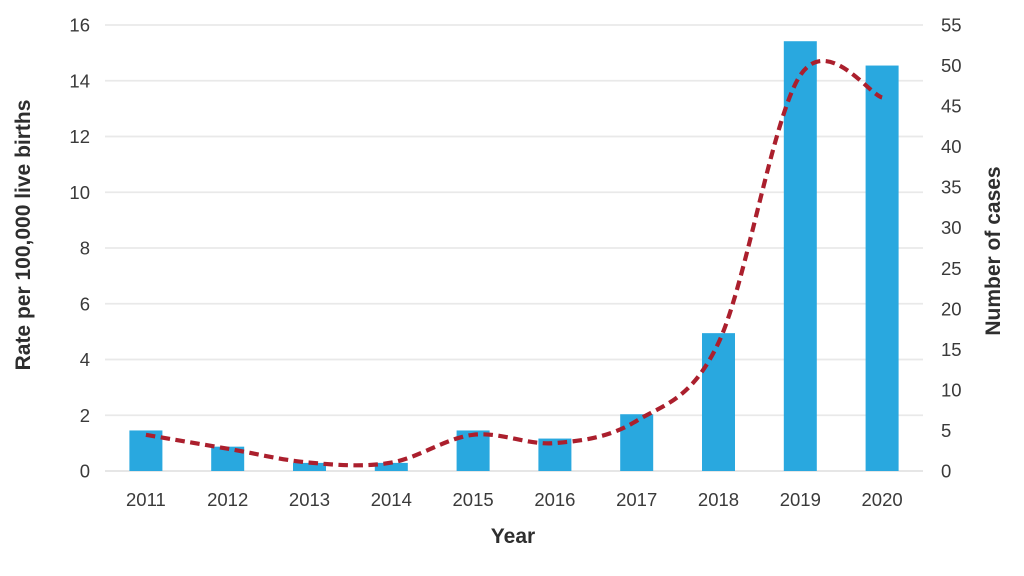 The width and height of the screenshot is (1024, 576). What do you see at coordinates (882, 499) in the screenshot?
I see `x-axis-tick-label: 2020` at bounding box center [882, 499].